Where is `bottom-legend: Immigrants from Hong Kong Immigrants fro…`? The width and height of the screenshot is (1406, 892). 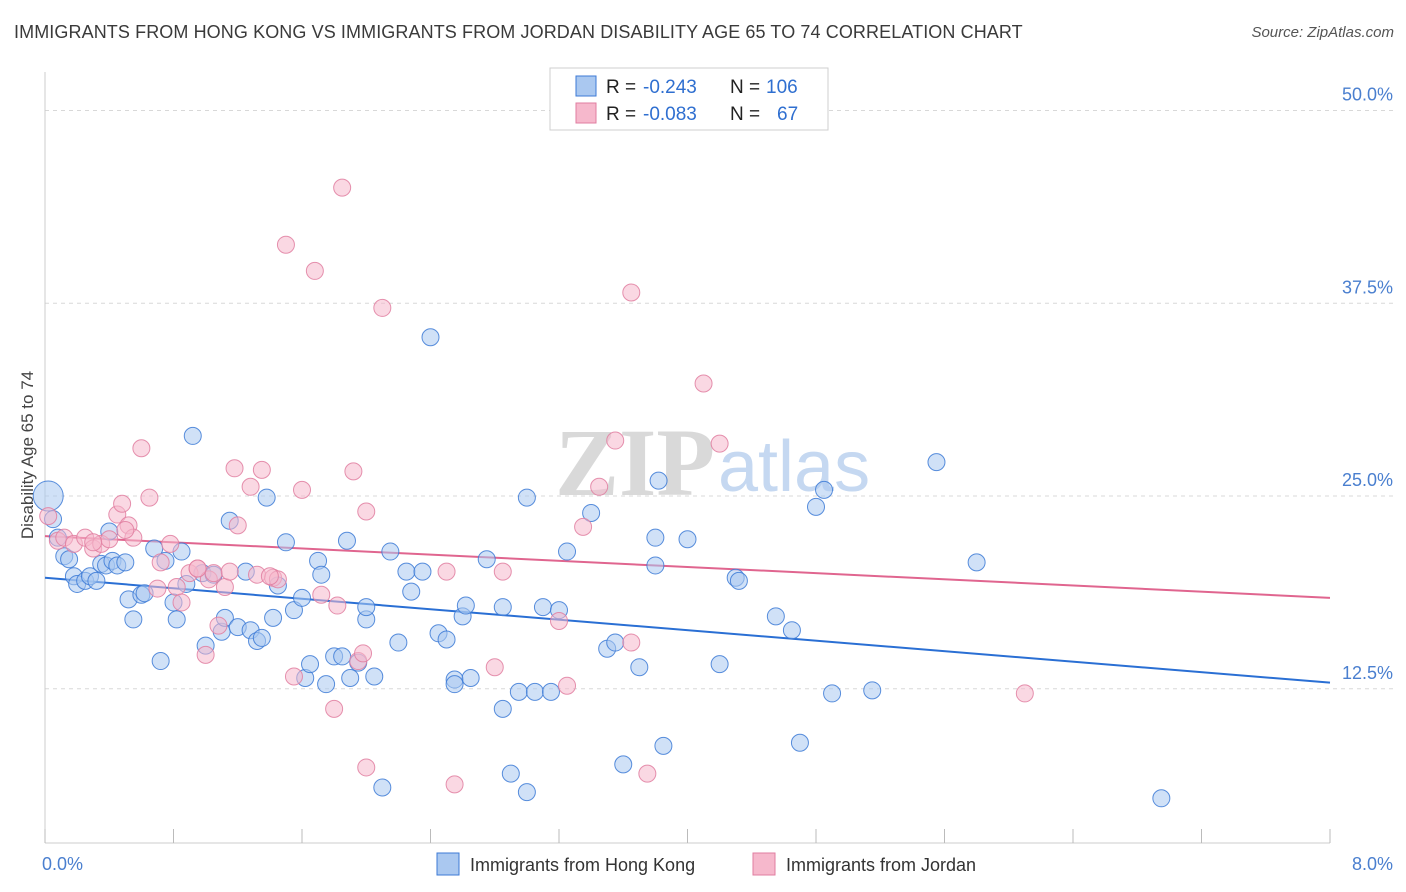 bottom-legend: Immigrants from Hong Kong Immigrants fro… is located at coordinates (706, 864).